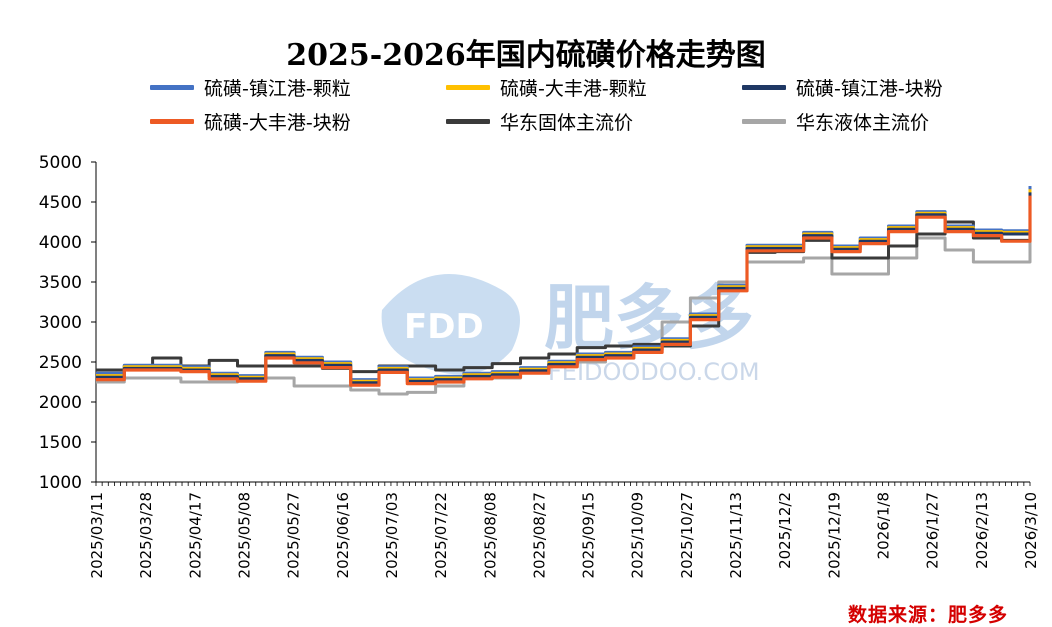 The width and height of the screenshot is (1052, 627). What do you see at coordinates (589, 535) in the screenshot?
I see `x-tick-label: 2025/09/15` at bounding box center [589, 535].